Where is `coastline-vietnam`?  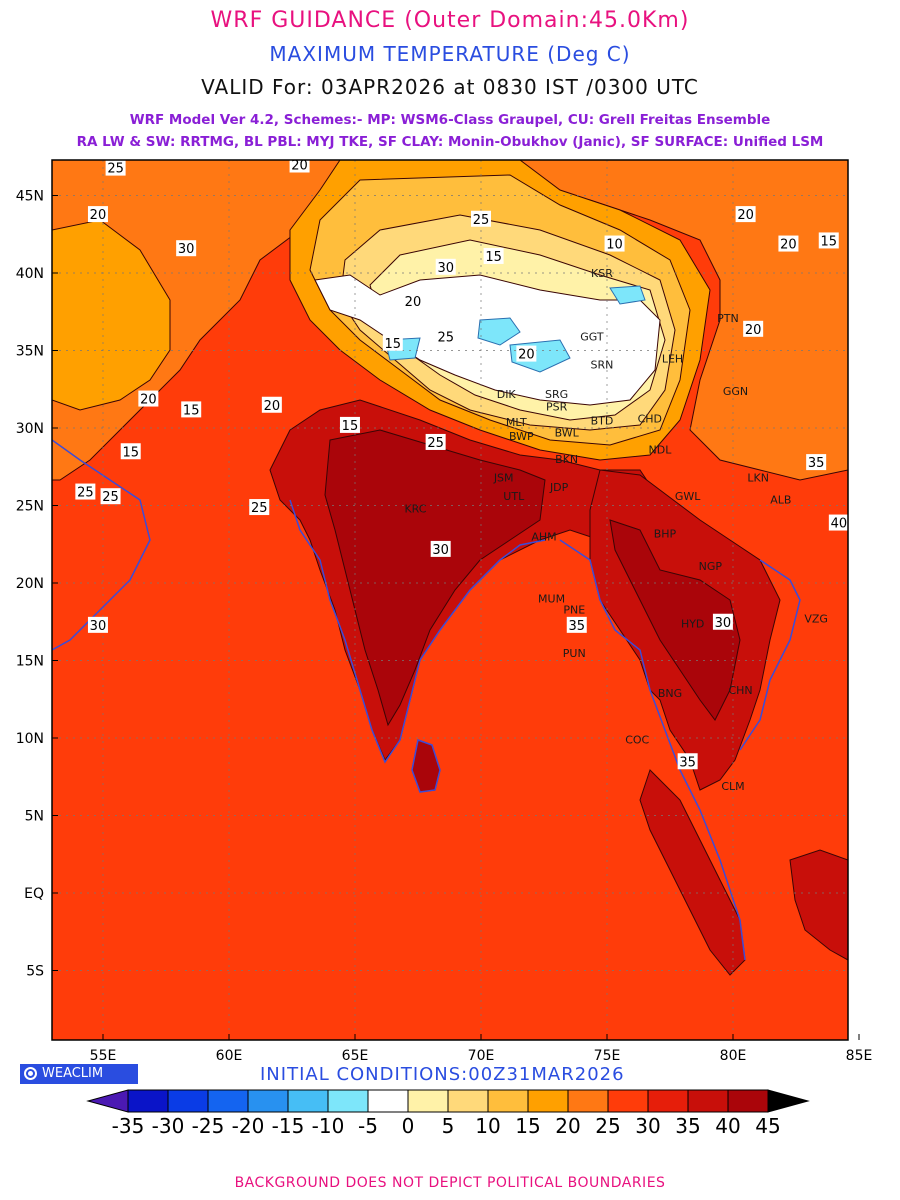
coastline-vietnam is located at coordinates (770, 655).